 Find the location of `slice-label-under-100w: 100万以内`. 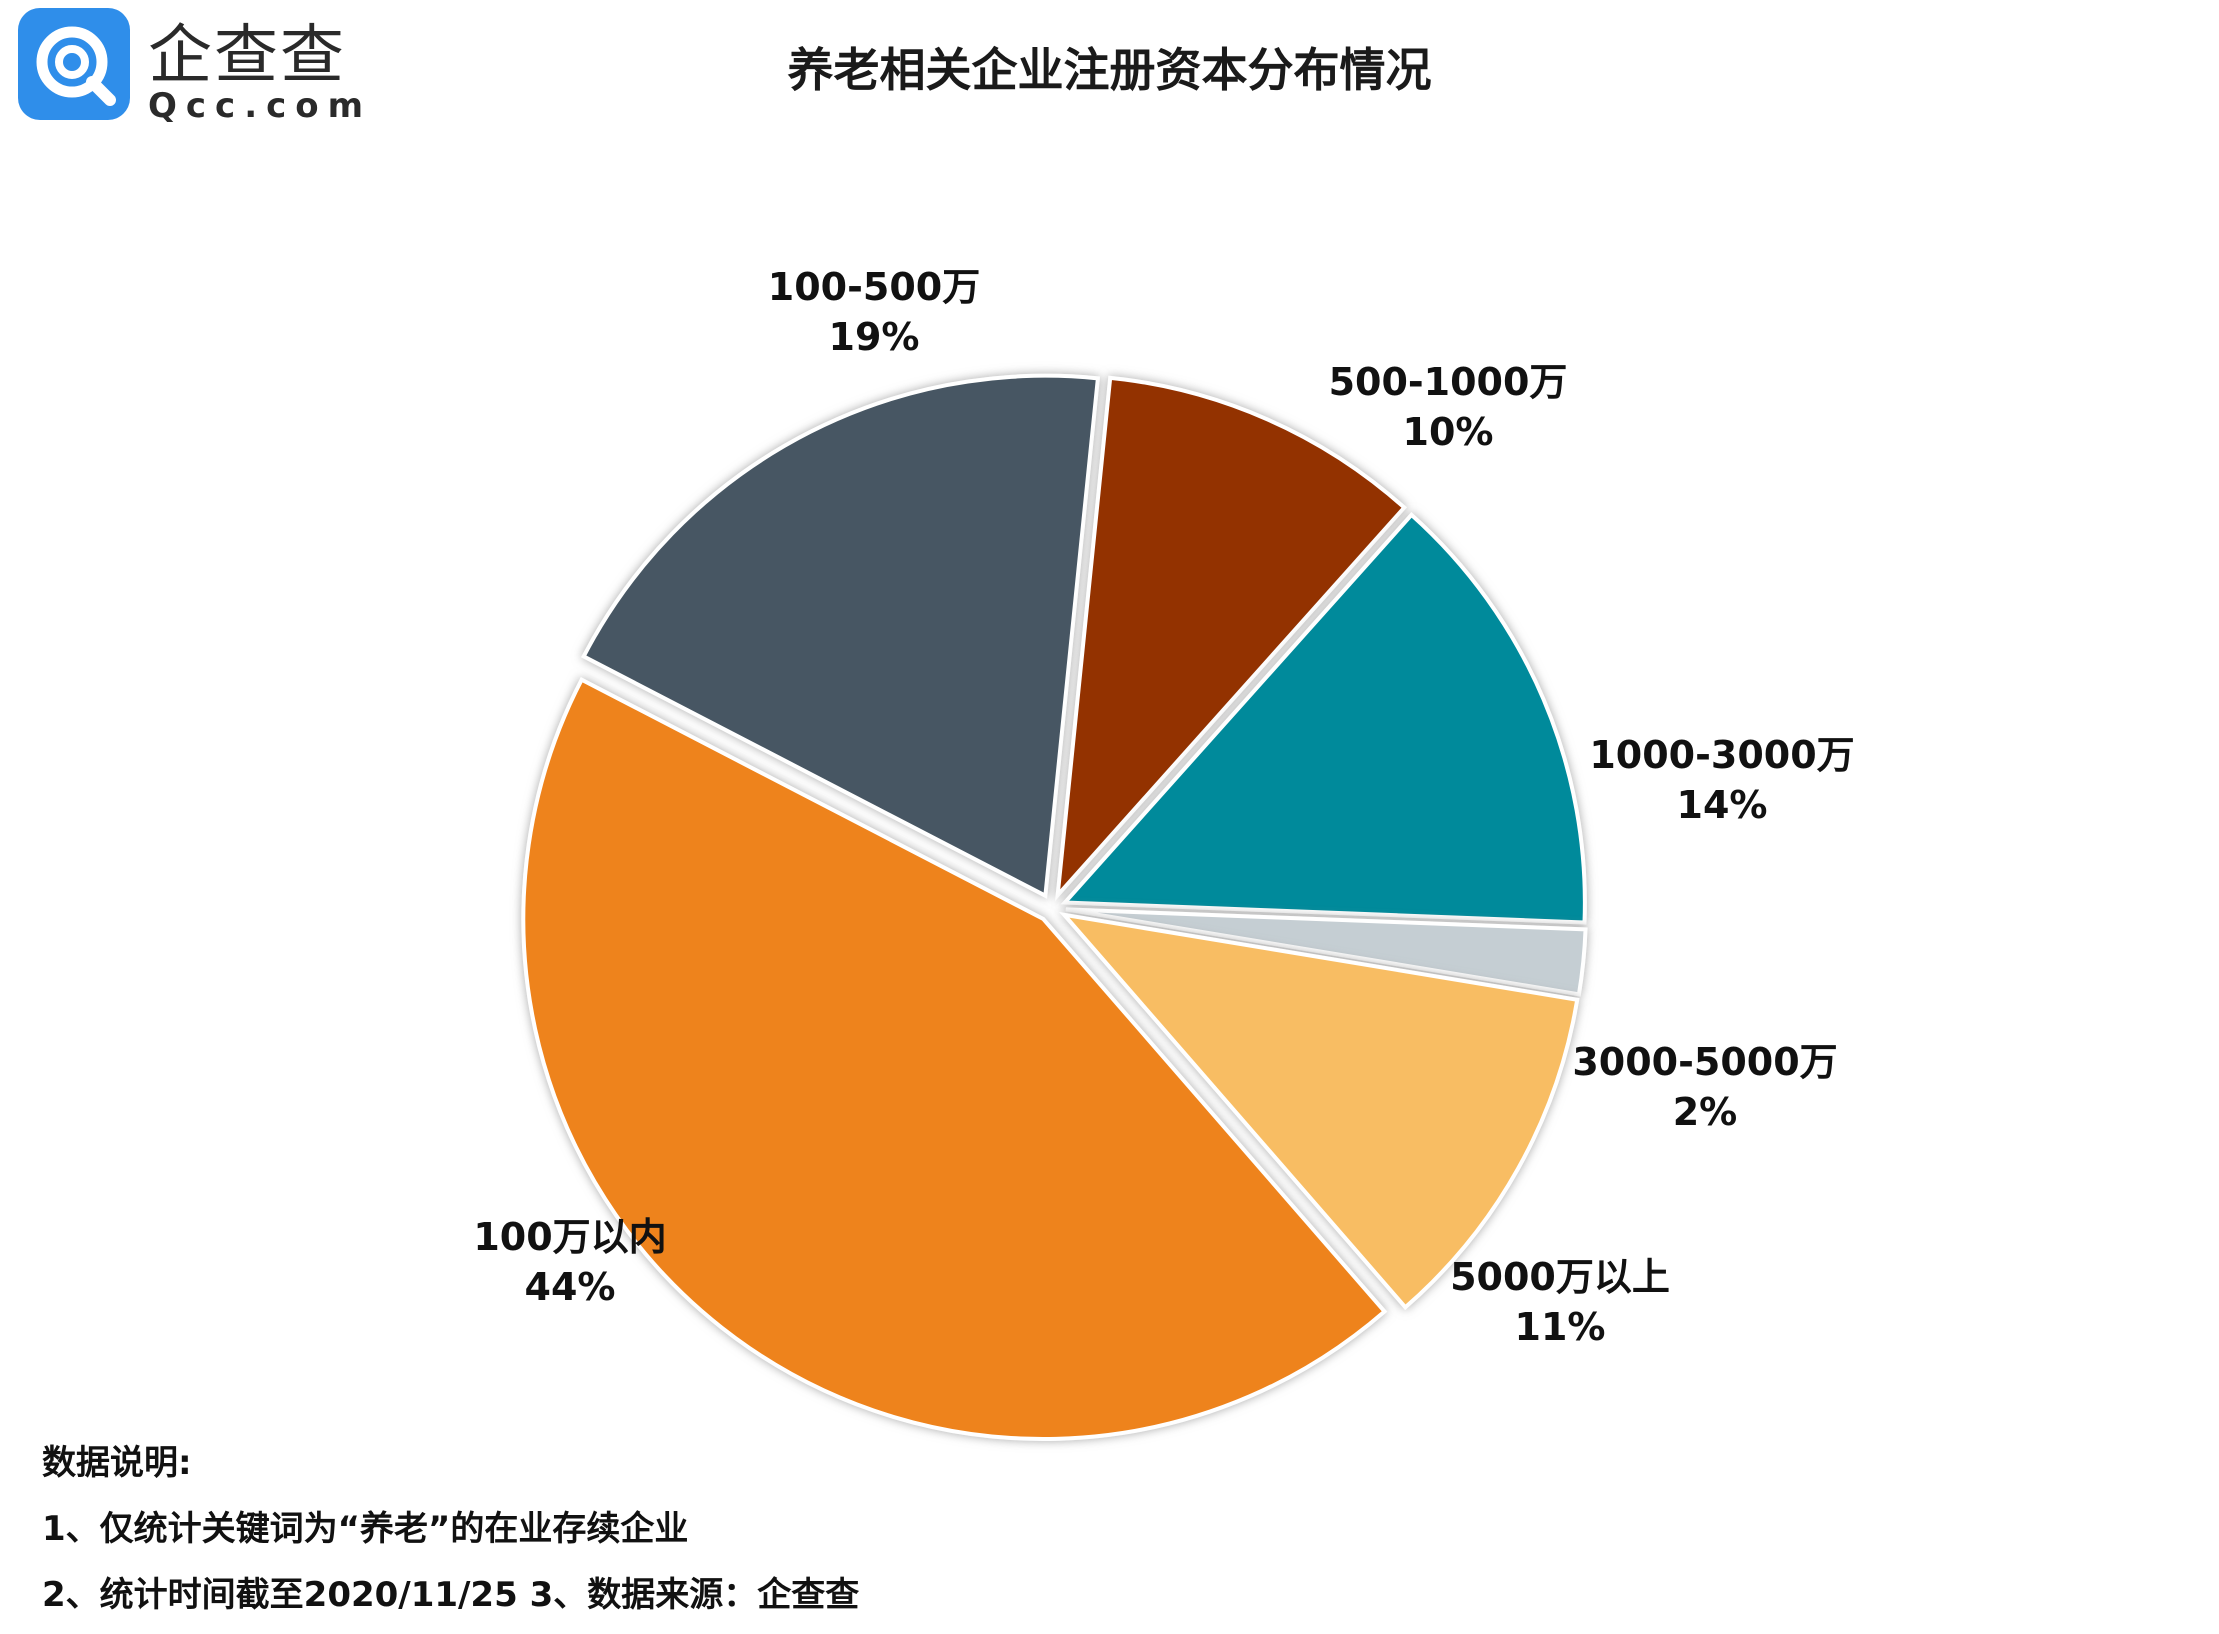

slice-label-under-100w: 100万以内 is located at coordinates (569, 1237).